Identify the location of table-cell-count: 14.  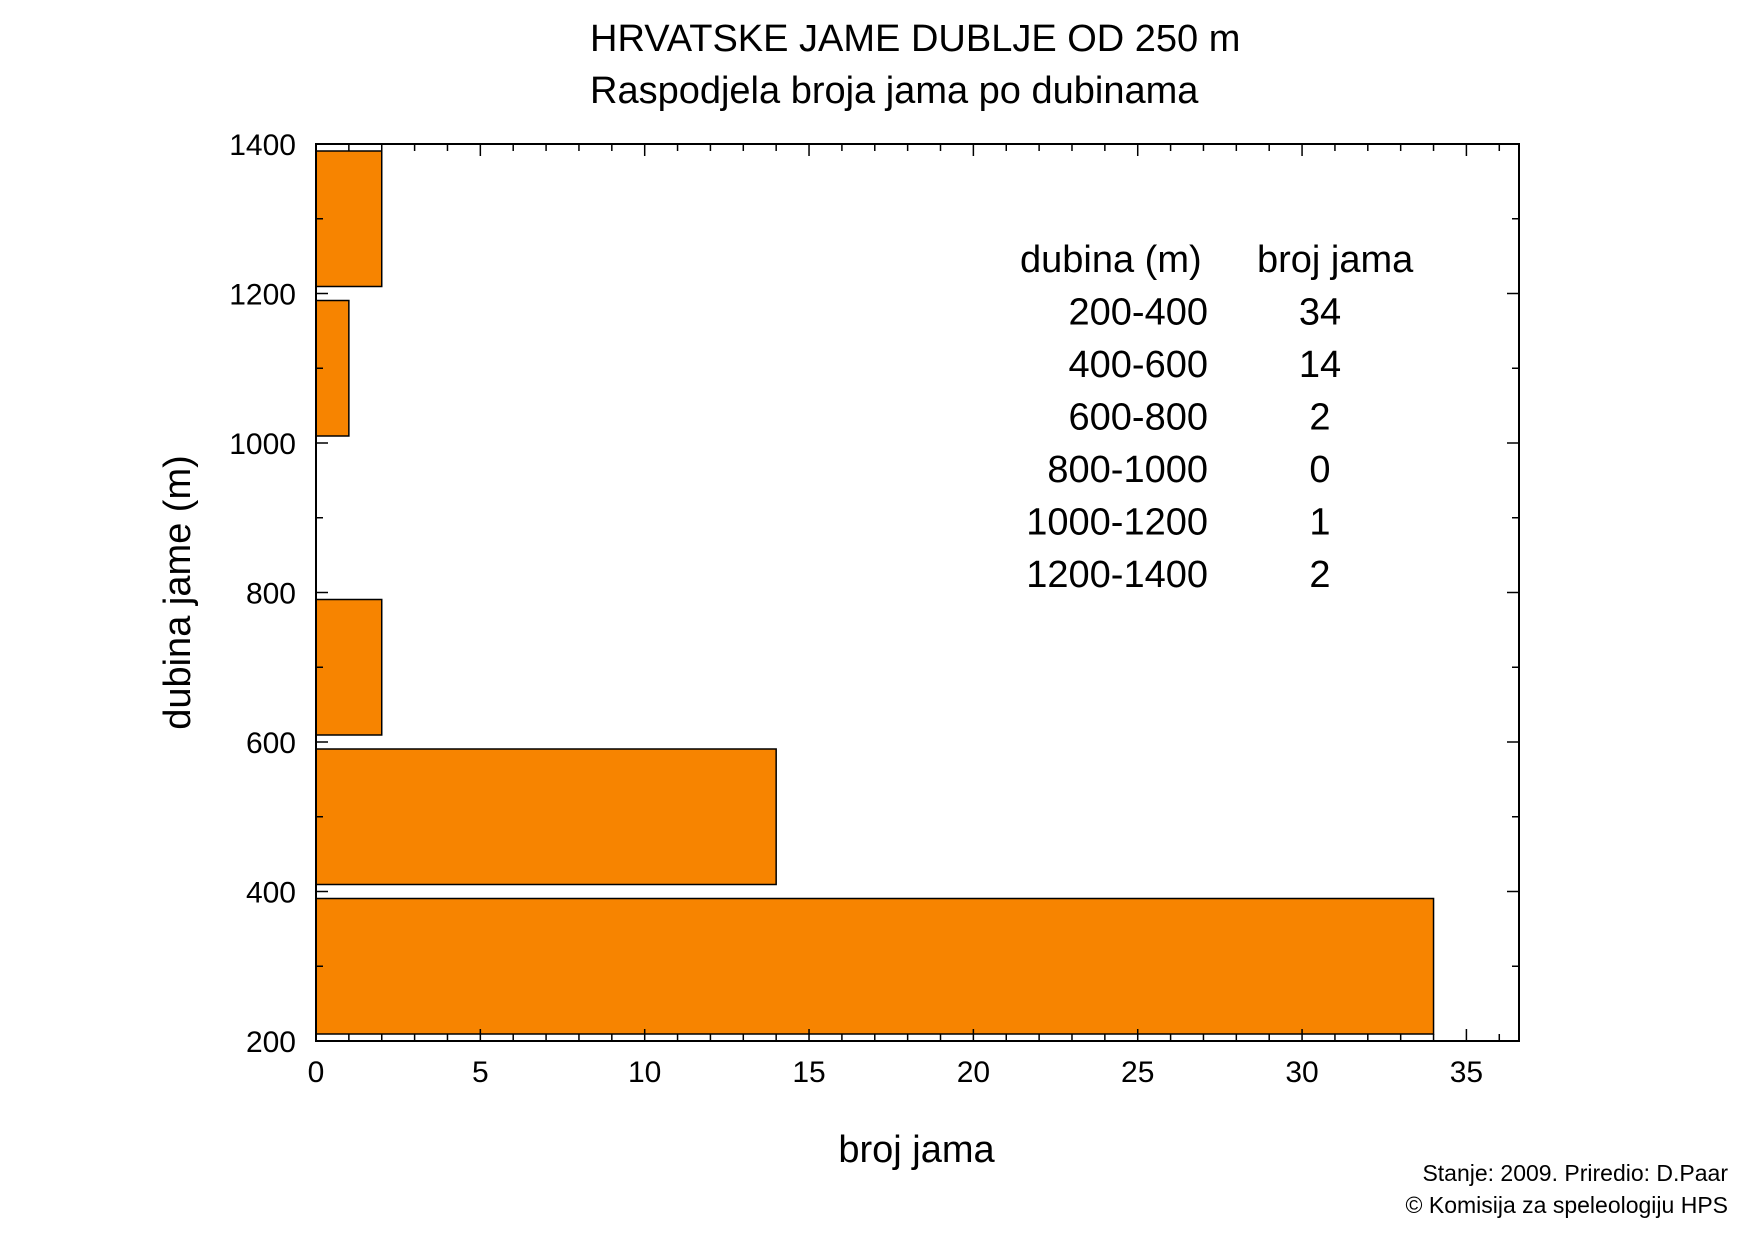
(1320, 365).